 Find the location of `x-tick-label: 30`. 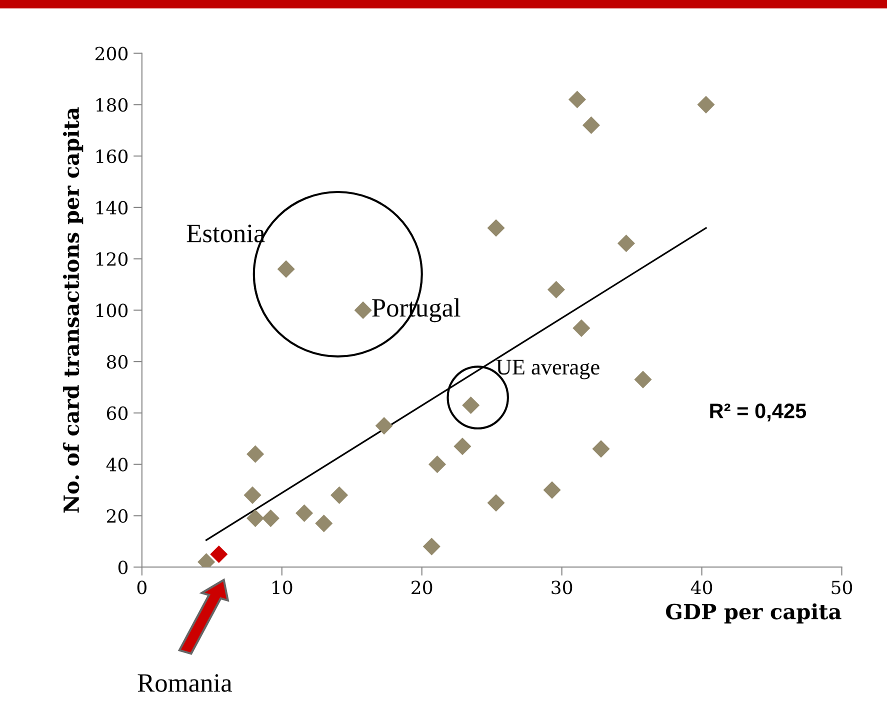

x-tick-label: 30 is located at coordinates (562, 587).